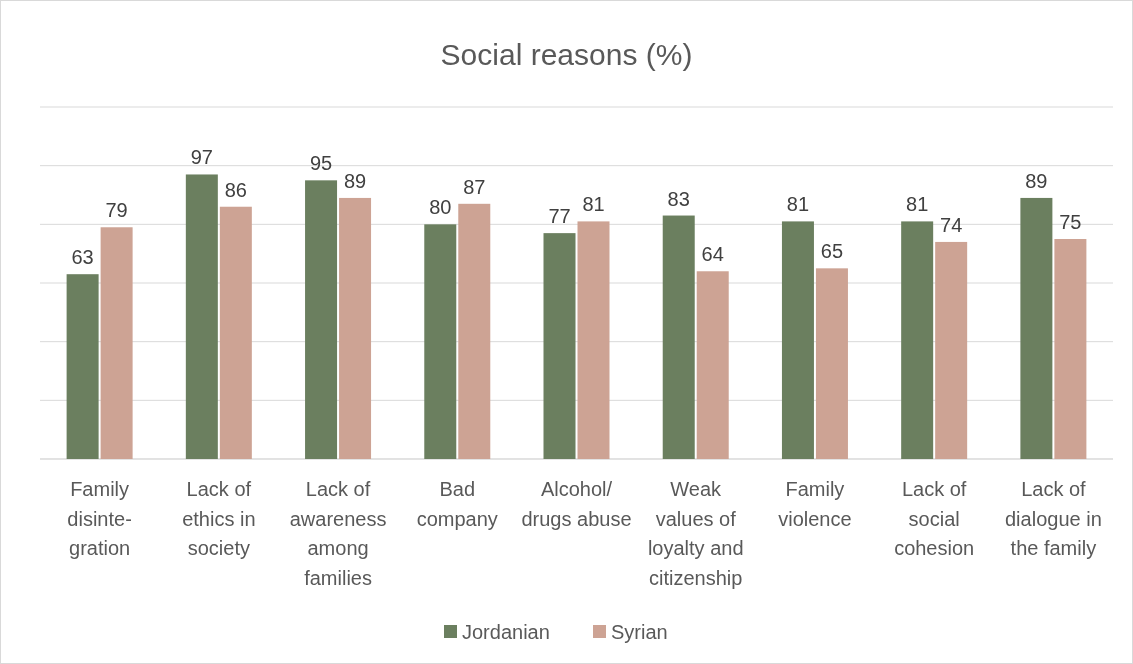 This screenshot has height=664, width=1133. What do you see at coordinates (201, 157) in the screenshot?
I see `data-label: 97` at bounding box center [201, 157].